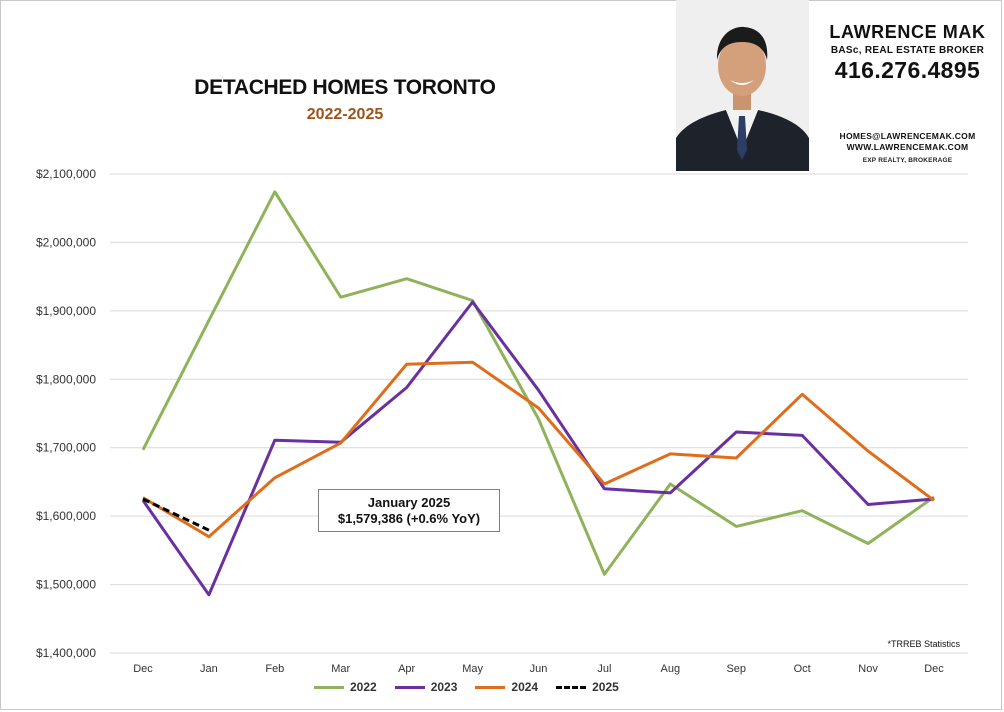  Describe the element at coordinates (426, 687) in the screenshot. I see `legend-item-2023: 2023` at that location.